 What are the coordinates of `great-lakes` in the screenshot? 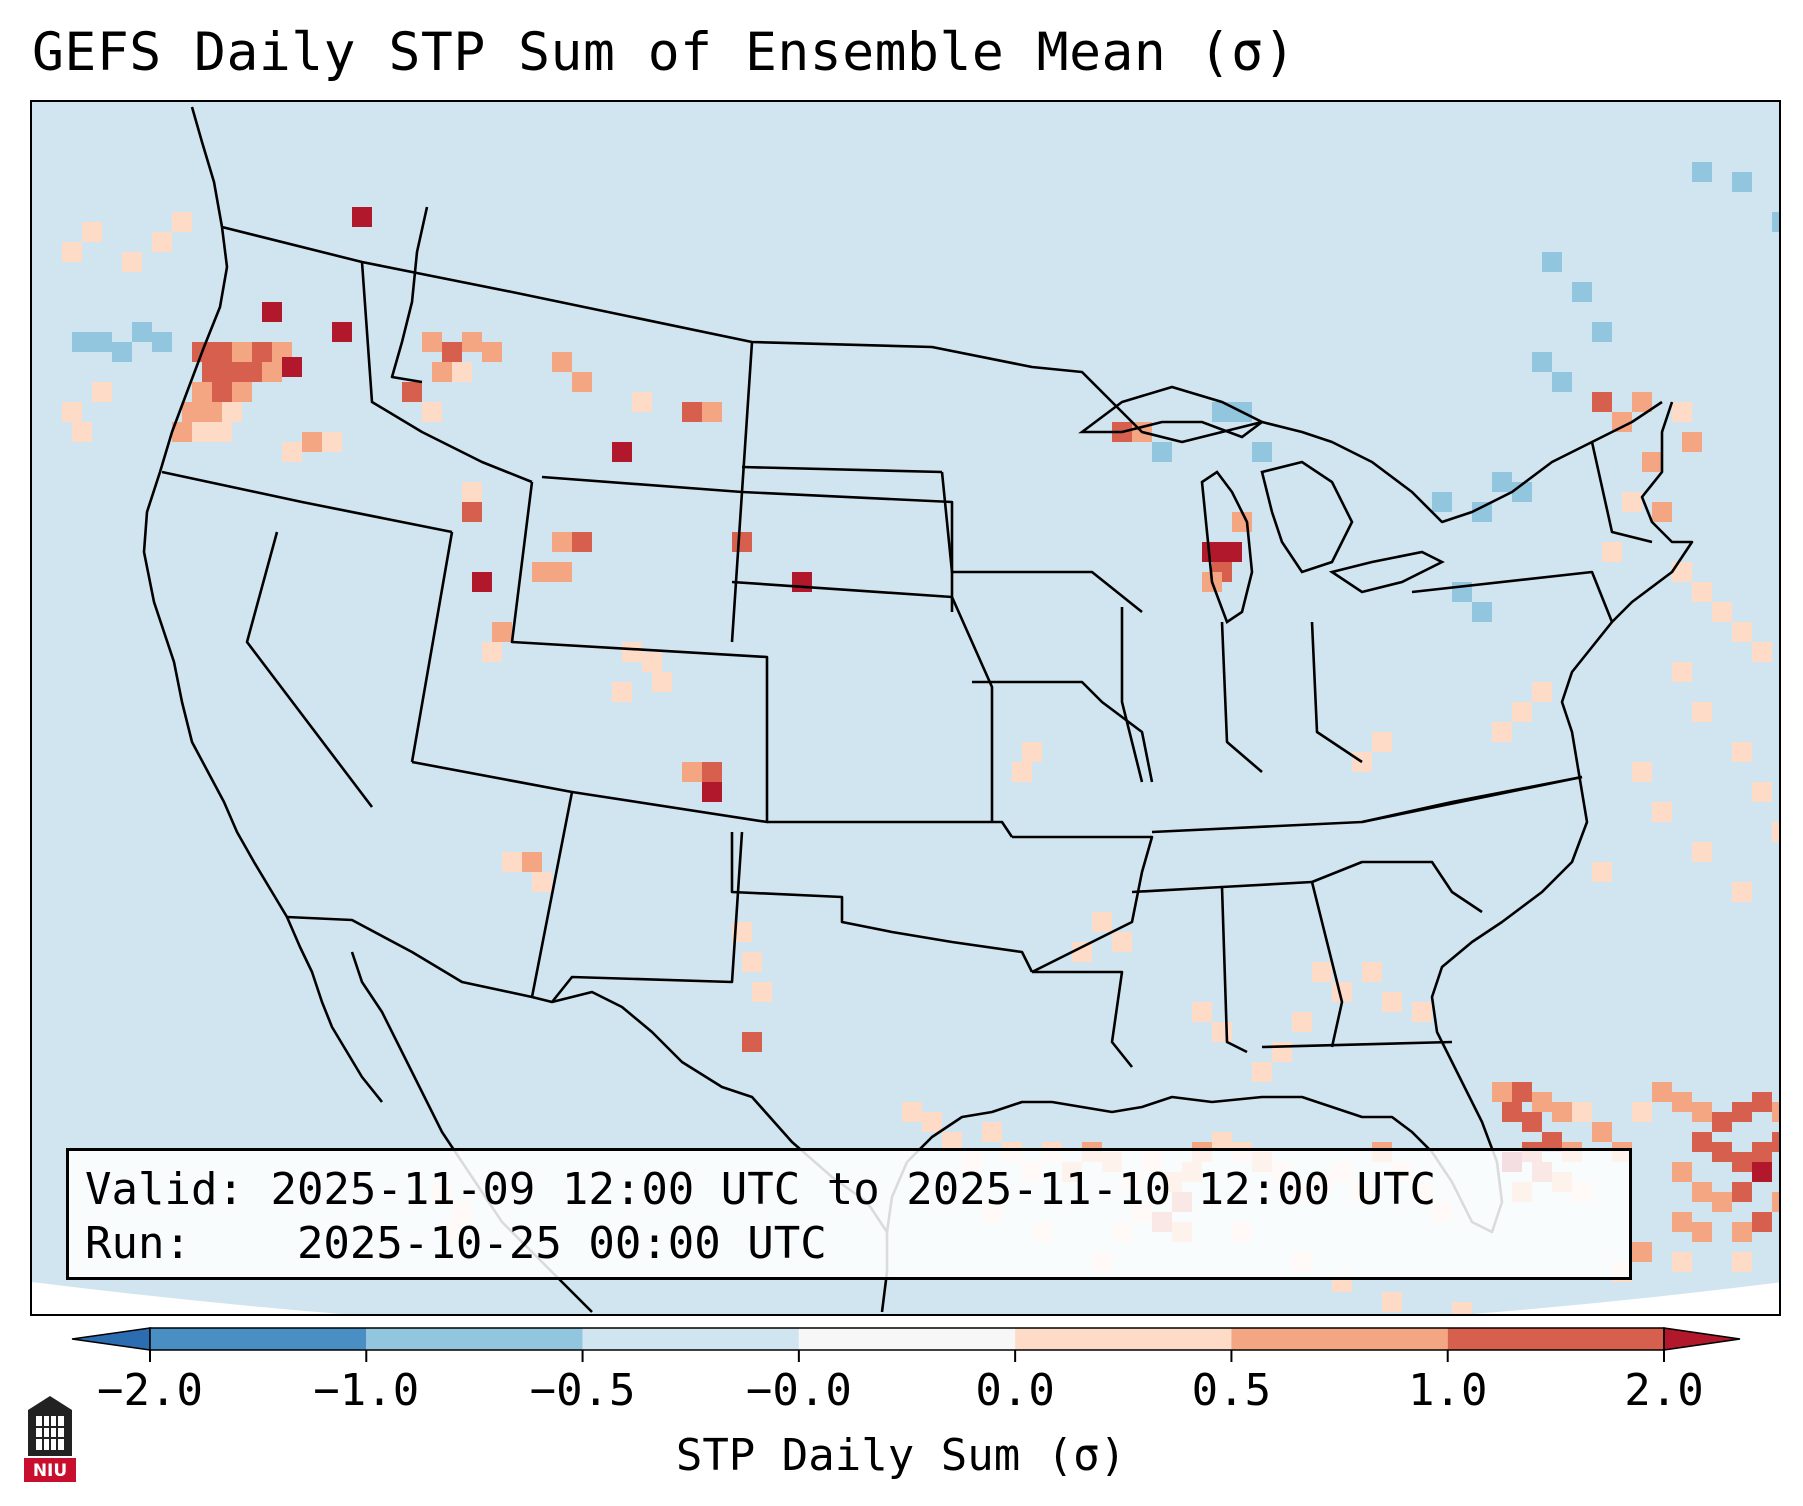 It's located at (1261, 504).